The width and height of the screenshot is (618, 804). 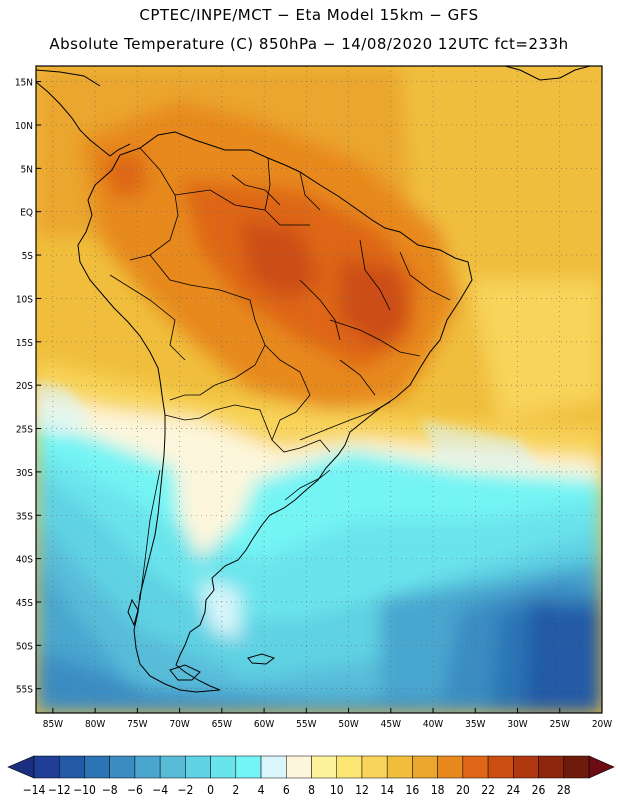 What do you see at coordinates (264, 724) in the screenshot?
I see `lon-label: 60W` at bounding box center [264, 724].